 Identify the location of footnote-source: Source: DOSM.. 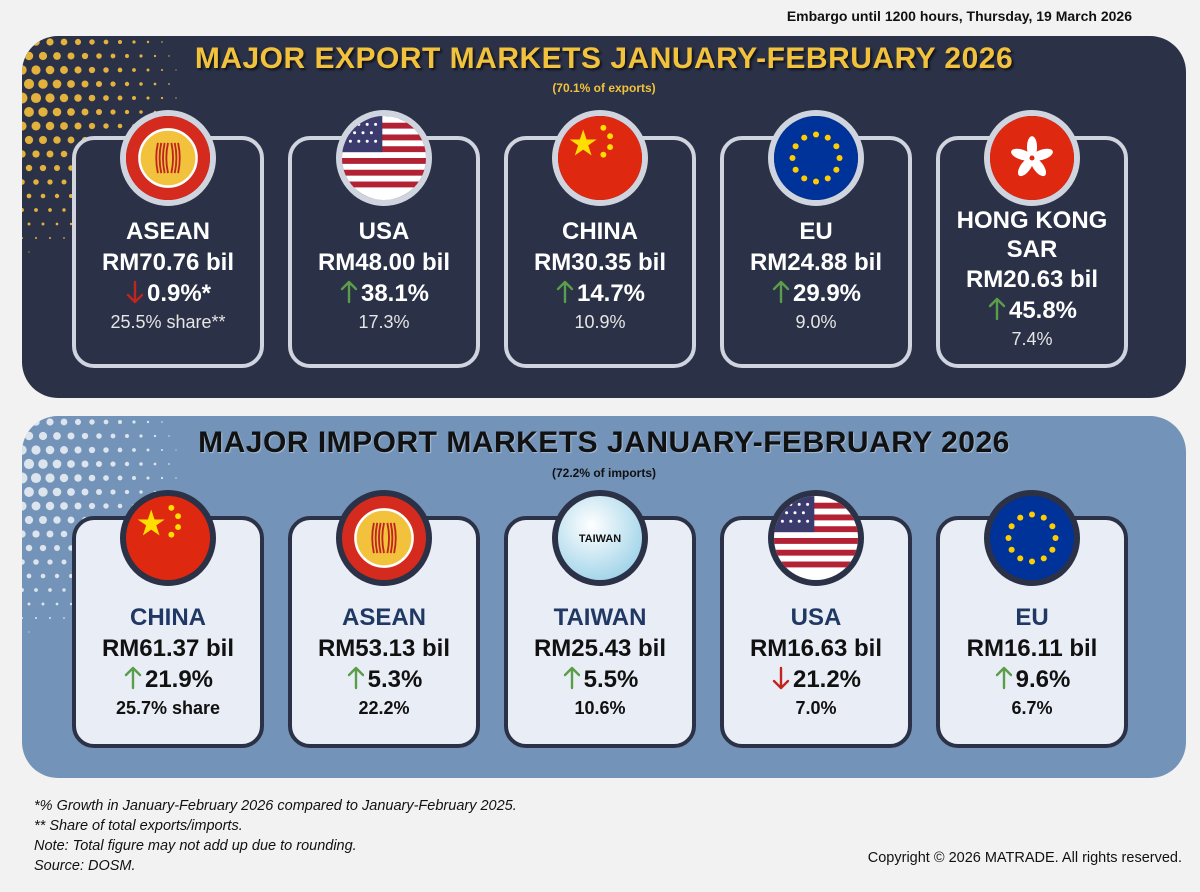
(85, 866).